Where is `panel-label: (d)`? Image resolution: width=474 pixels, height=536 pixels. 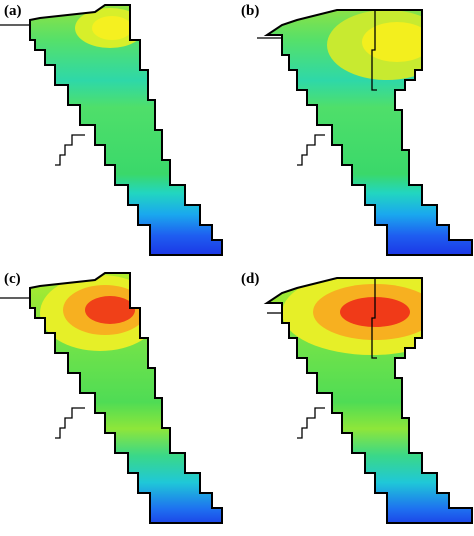
panel-label: (d) is located at coordinates (250, 279).